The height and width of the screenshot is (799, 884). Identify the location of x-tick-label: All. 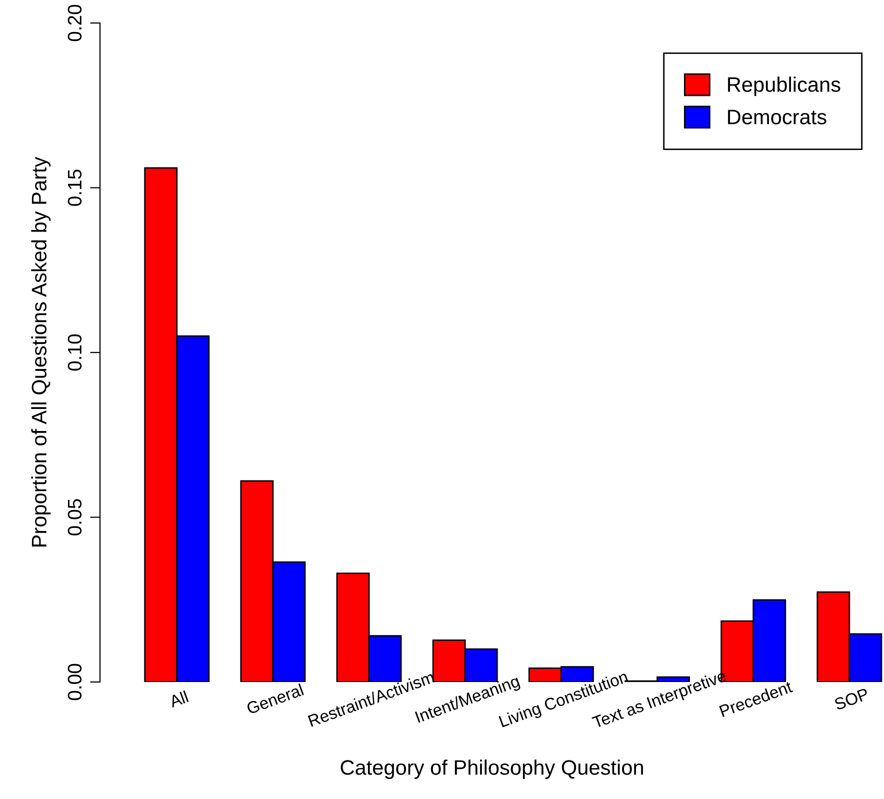
(178, 699).